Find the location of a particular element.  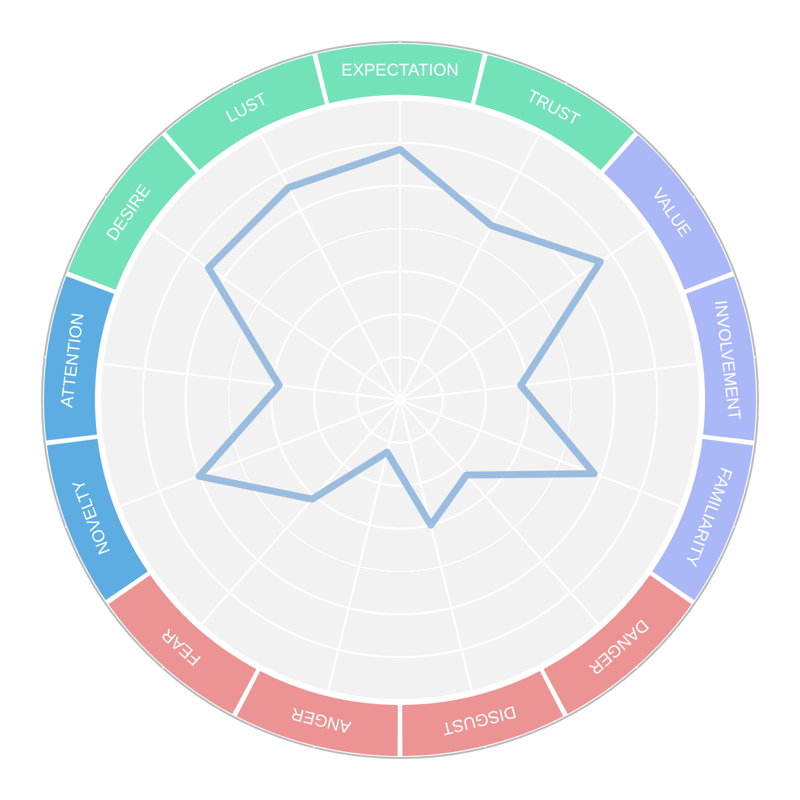

category-tab: ATTENTION is located at coordinates (79, 358).